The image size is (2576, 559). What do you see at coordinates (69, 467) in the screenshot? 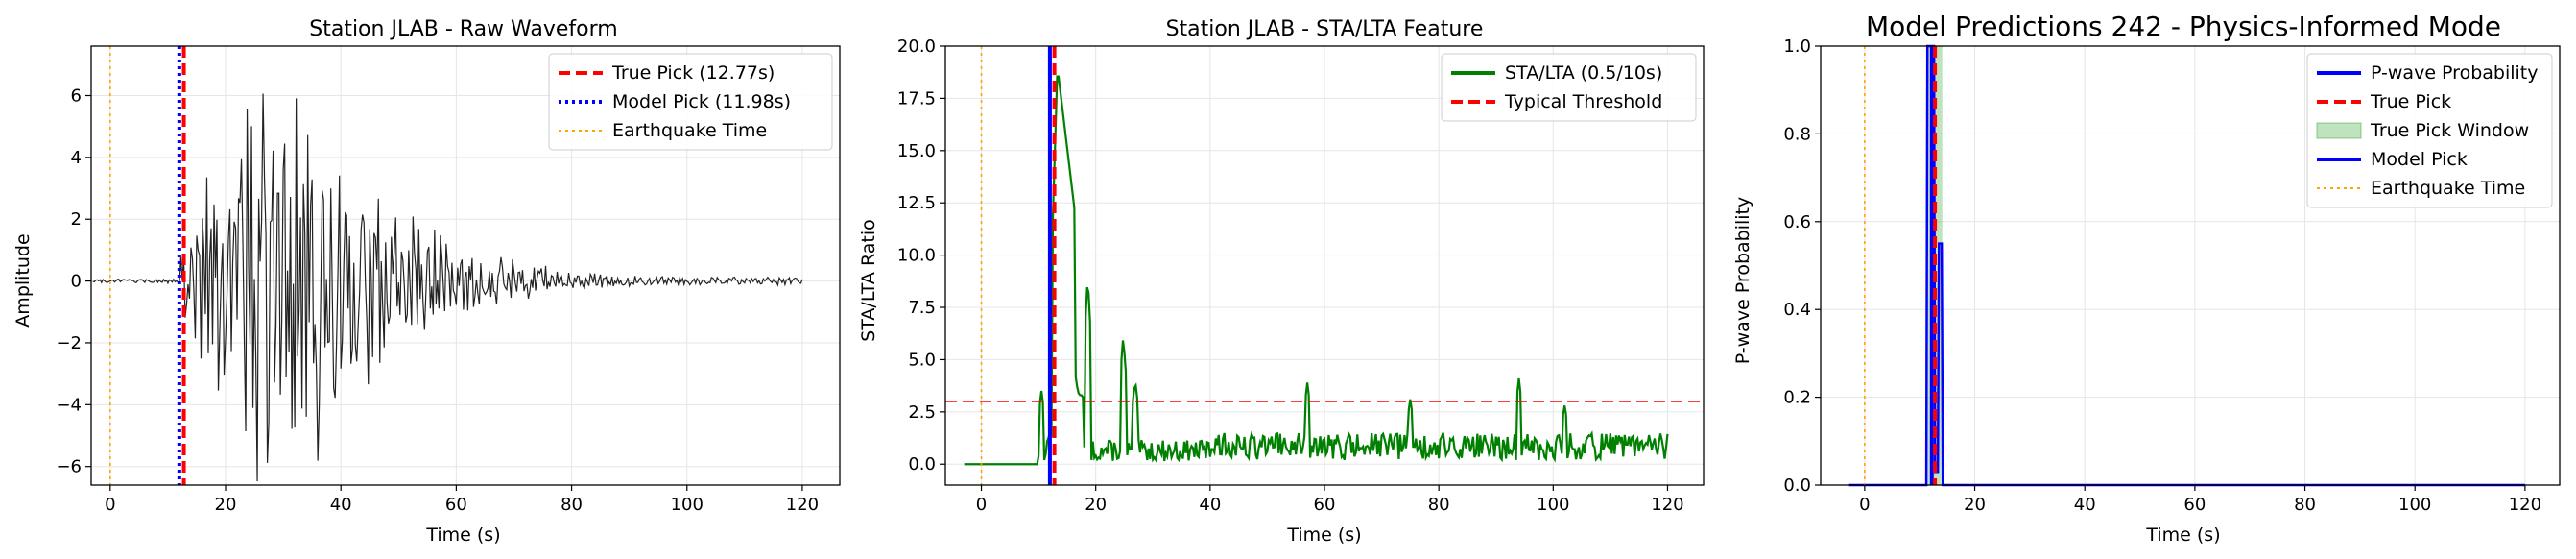
I see `y-tick-label: −6` at bounding box center [69, 467].